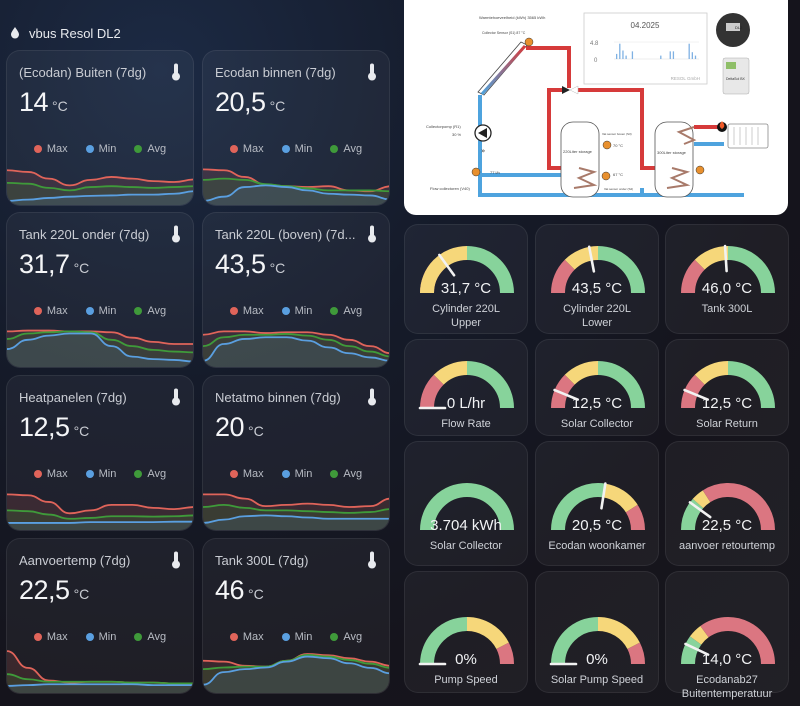 The height and width of the screenshot is (706, 800). What do you see at coordinates (617, 134) in the screenshot?
I see `sensor-top-label: Vat sensor boven (S3)` at bounding box center [617, 134].